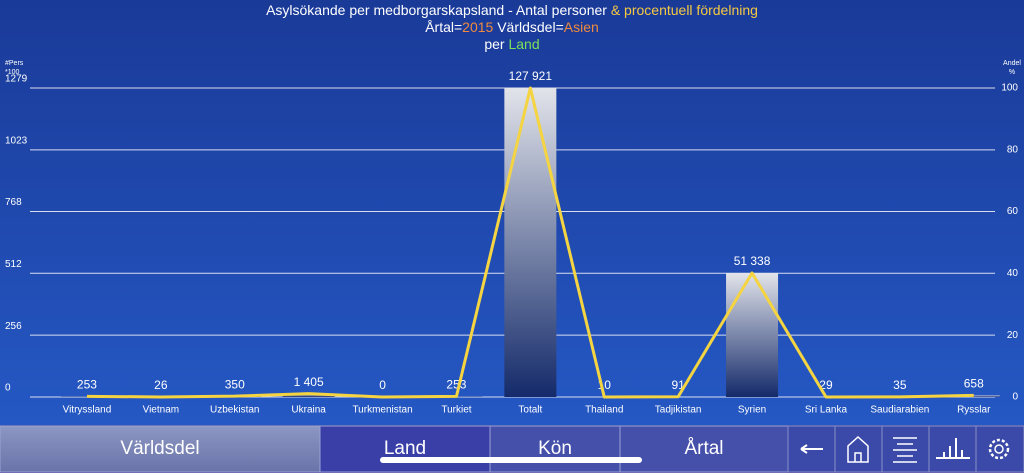 This screenshot has height=473, width=1024. What do you see at coordinates (604, 410) in the screenshot?
I see `x-tick-label: Thailand` at bounding box center [604, 410].